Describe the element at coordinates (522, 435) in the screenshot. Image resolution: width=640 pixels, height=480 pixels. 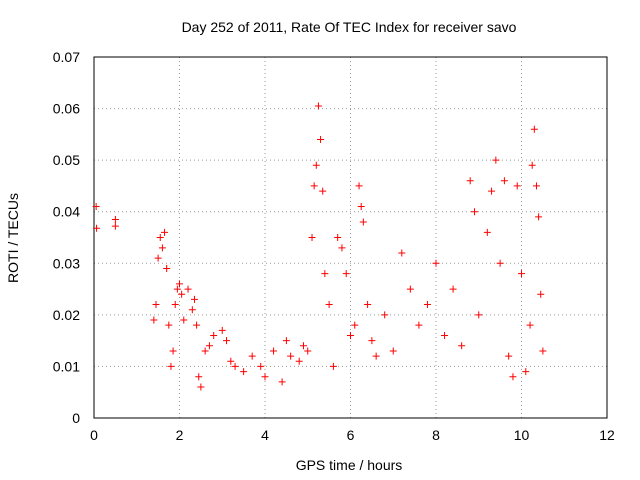
I see `x-tick-label: 10` at that location.